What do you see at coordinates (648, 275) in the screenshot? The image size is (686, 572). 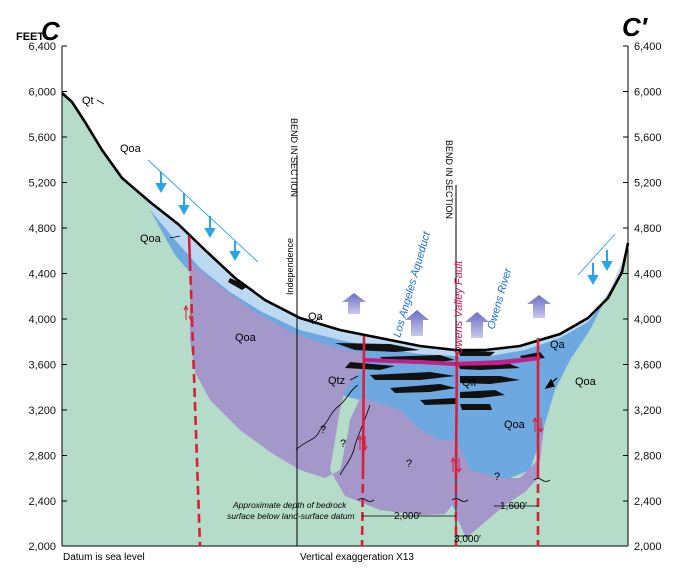 I see `y-tick-right: 4,400` at bounding box center [648, 275].